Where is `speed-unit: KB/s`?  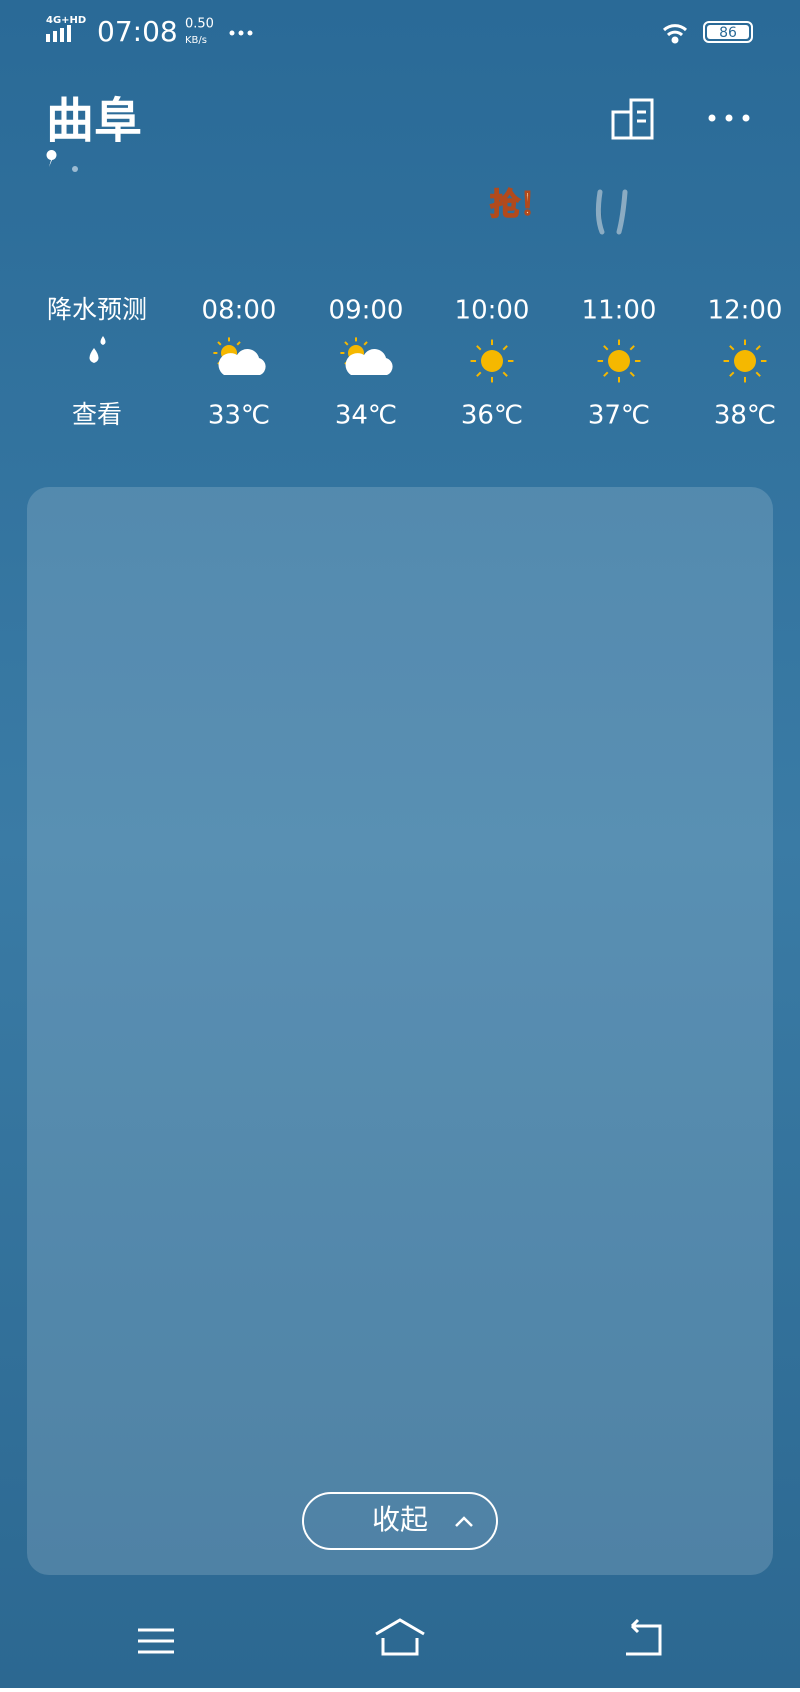
speed-unit: KB/s is located at coordinates (196, 40).